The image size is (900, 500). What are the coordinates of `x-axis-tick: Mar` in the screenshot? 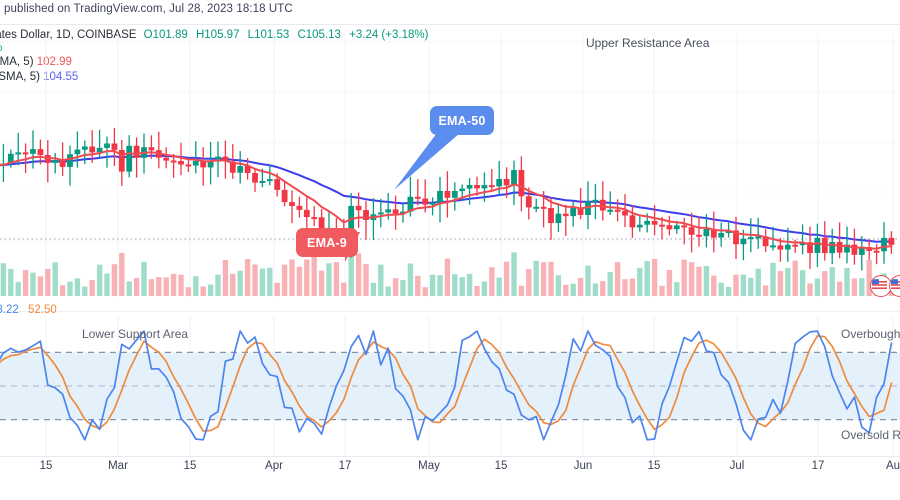 It's located at (118, 466).